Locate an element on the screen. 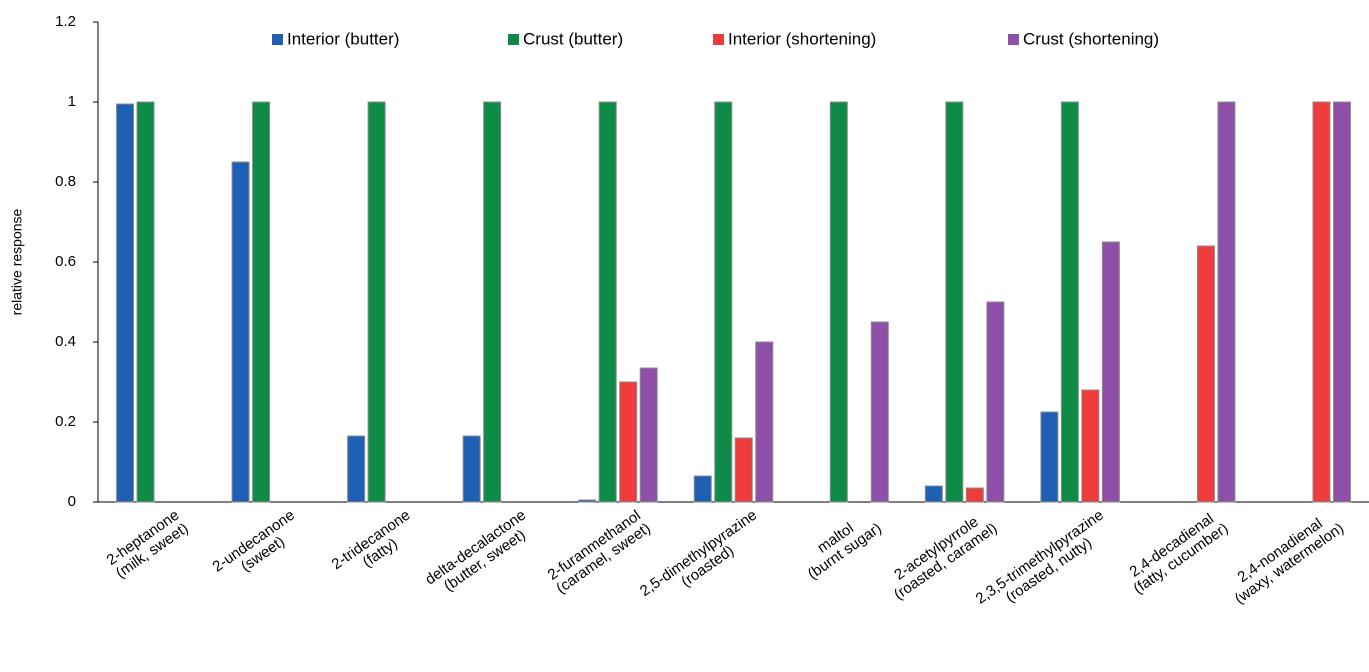 This screenshot has width=1369, height=672. x-tick-label: 2,3,5-trimethylpyrazine is located at coordinates (1040, 557).